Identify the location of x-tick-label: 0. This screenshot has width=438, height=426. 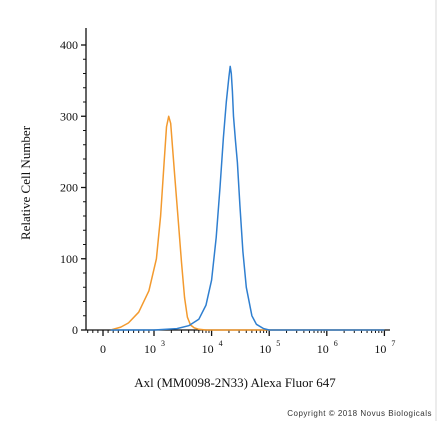
(103, 349).